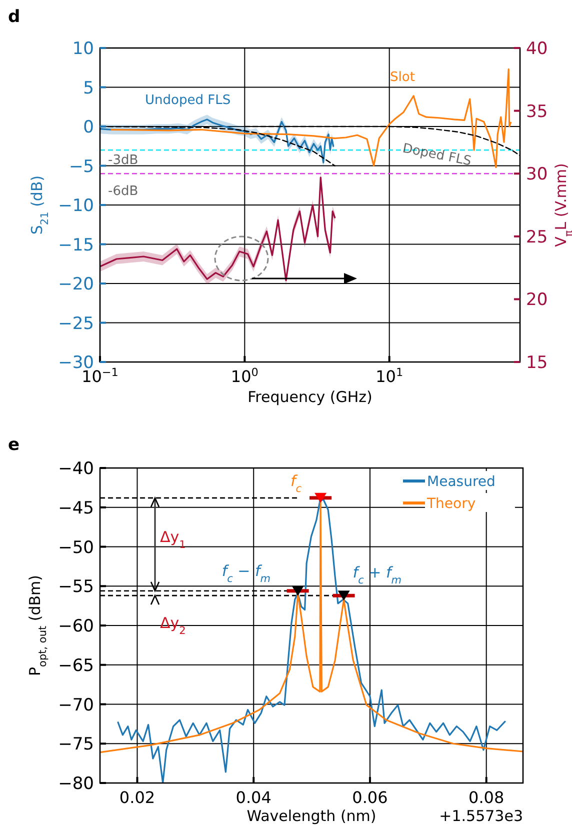 This screenshot has width=572, height=826. I want to click on y-tick-label: 5, so click(88, 88).